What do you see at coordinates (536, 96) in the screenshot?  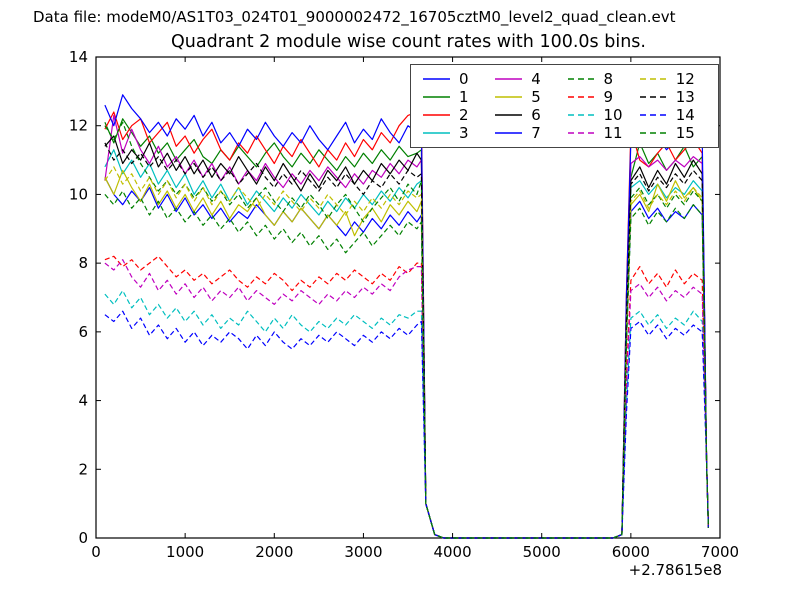 I see `legend-label: 5` at bounding box center [536, 96].